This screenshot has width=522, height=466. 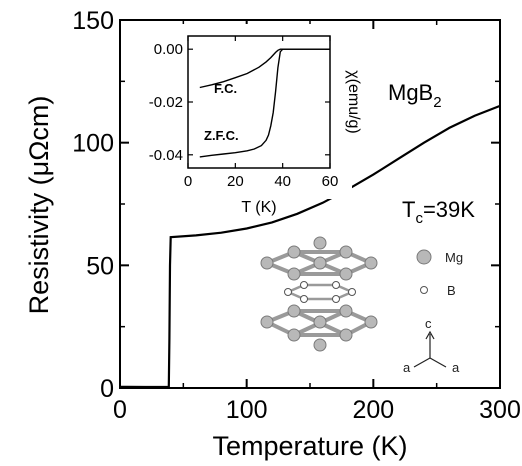 I want to click on inset-y-tick-label: 0.00, so click(x=168, y=49).